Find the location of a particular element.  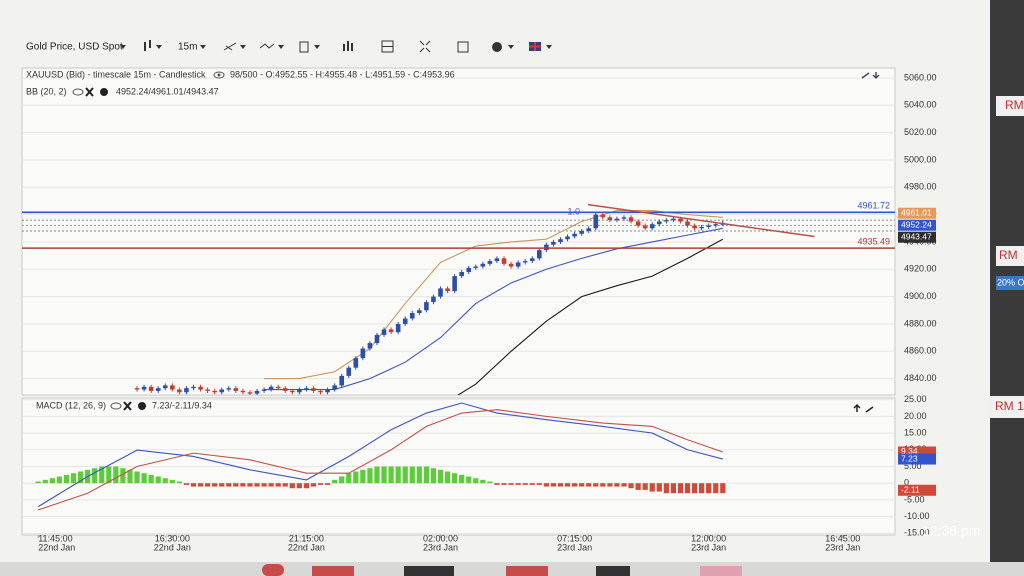

panel-controls is located at coordinates (870, 76).